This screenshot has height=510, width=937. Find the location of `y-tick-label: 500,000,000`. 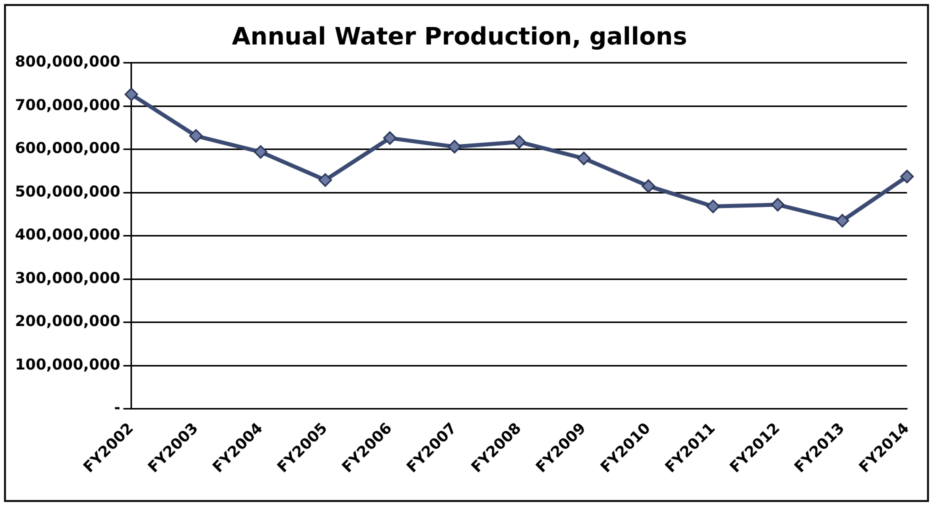

y-tick-label: 500,000,000 is located at coordinates (67, 191).